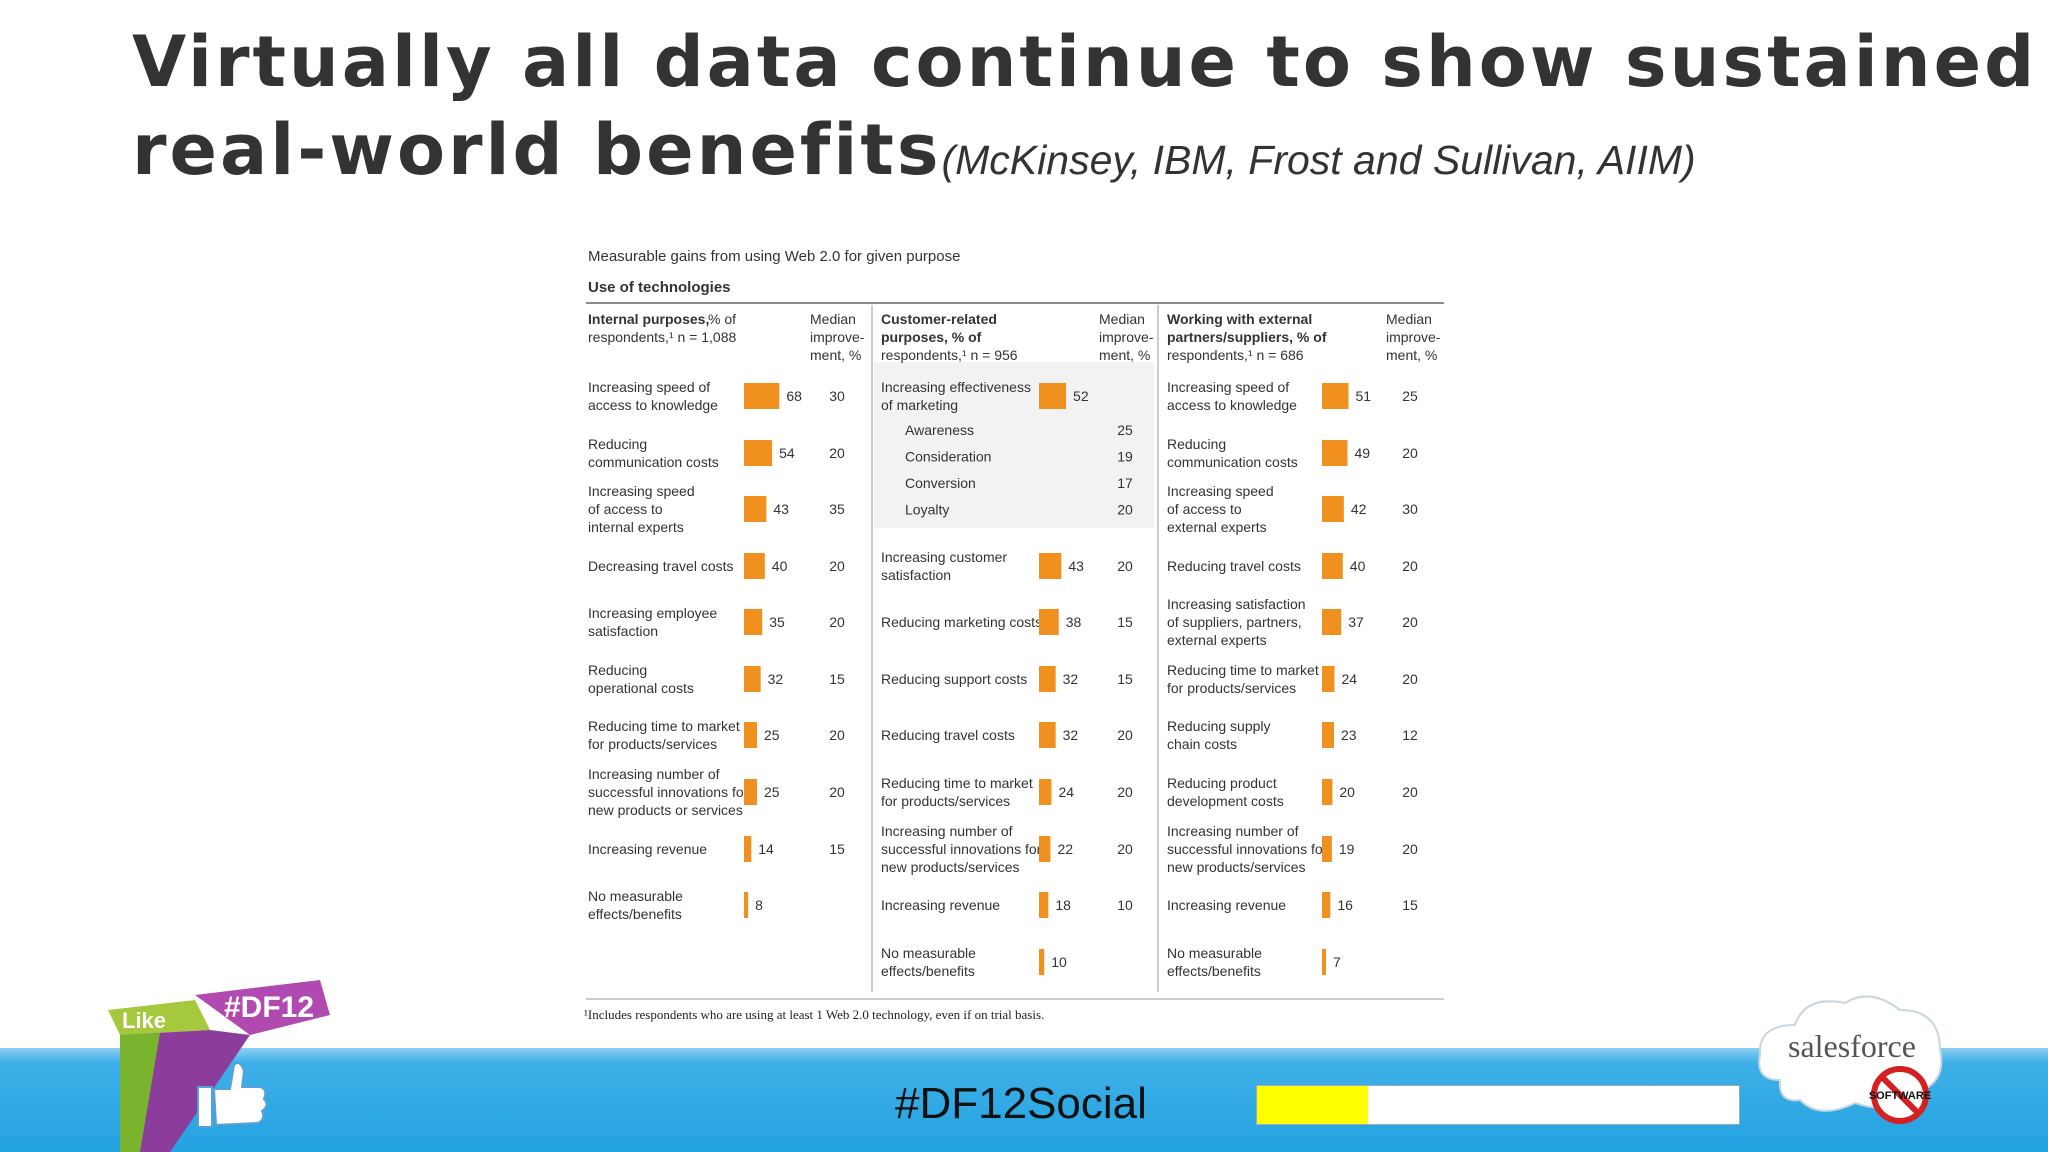 The width and height of the screenshot is (2048, 1152). Describe the element at coordinates (961, 622) in the screenshot. I see `row-label: Reducing marketing costs` at that location.